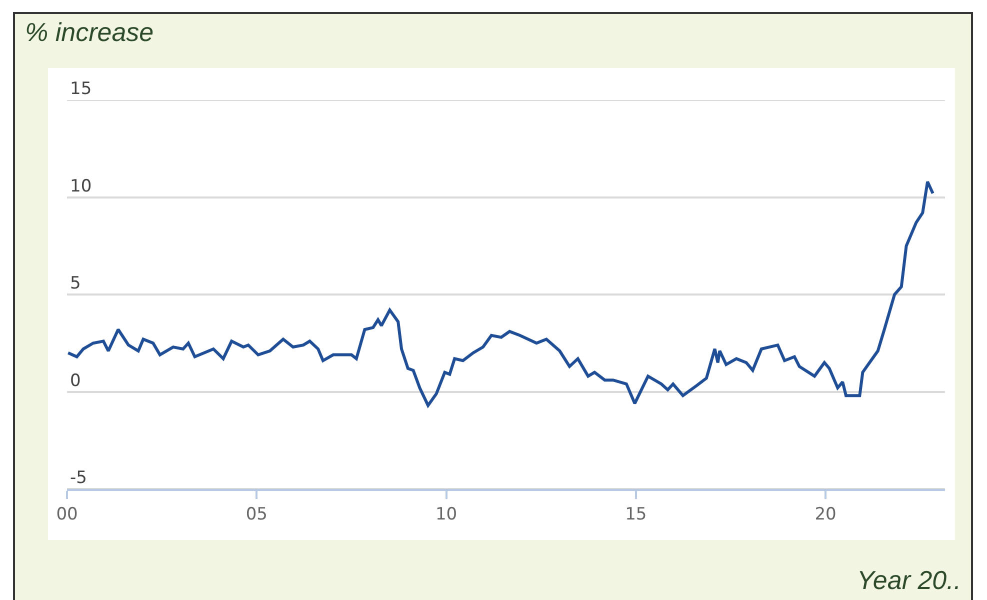 Image resolution: width=987 pixels, height=600 pixels. I want to click on x-tick-label: 15, so click(636, 514).